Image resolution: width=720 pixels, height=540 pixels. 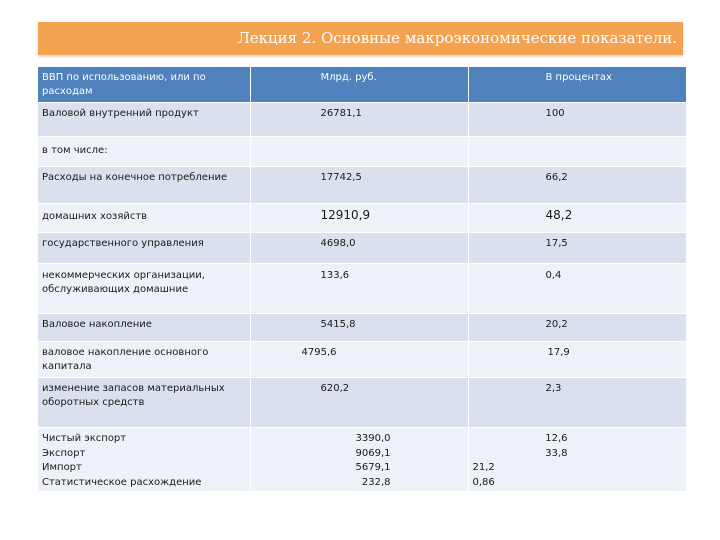 I want to click on row-label: в том числе:, so click(x=144, y=151).